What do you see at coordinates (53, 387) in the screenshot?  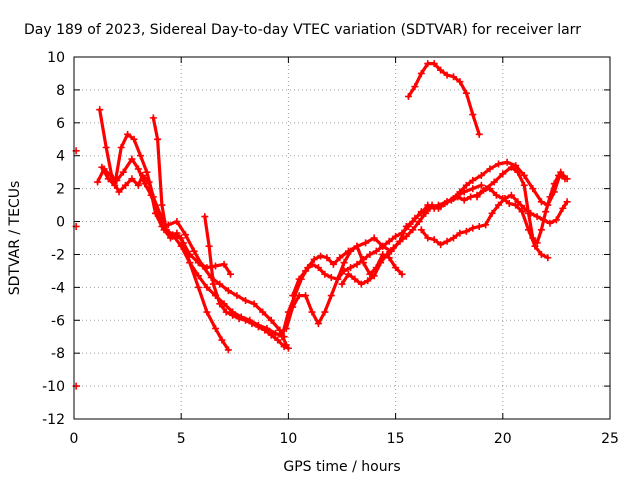 I see `y-tick-label: -10` at bounding box center [53, 387].